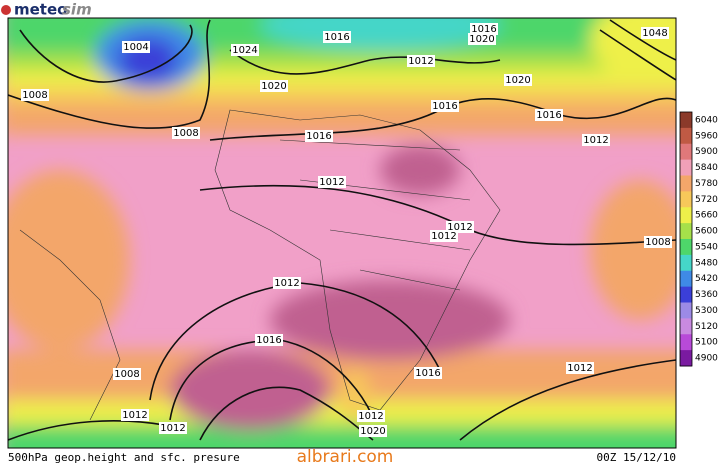  What do you see at coordinates (706, 247) in the screenshot?
I see `colorbar-label: 5540` at bounding box center [706, 247].